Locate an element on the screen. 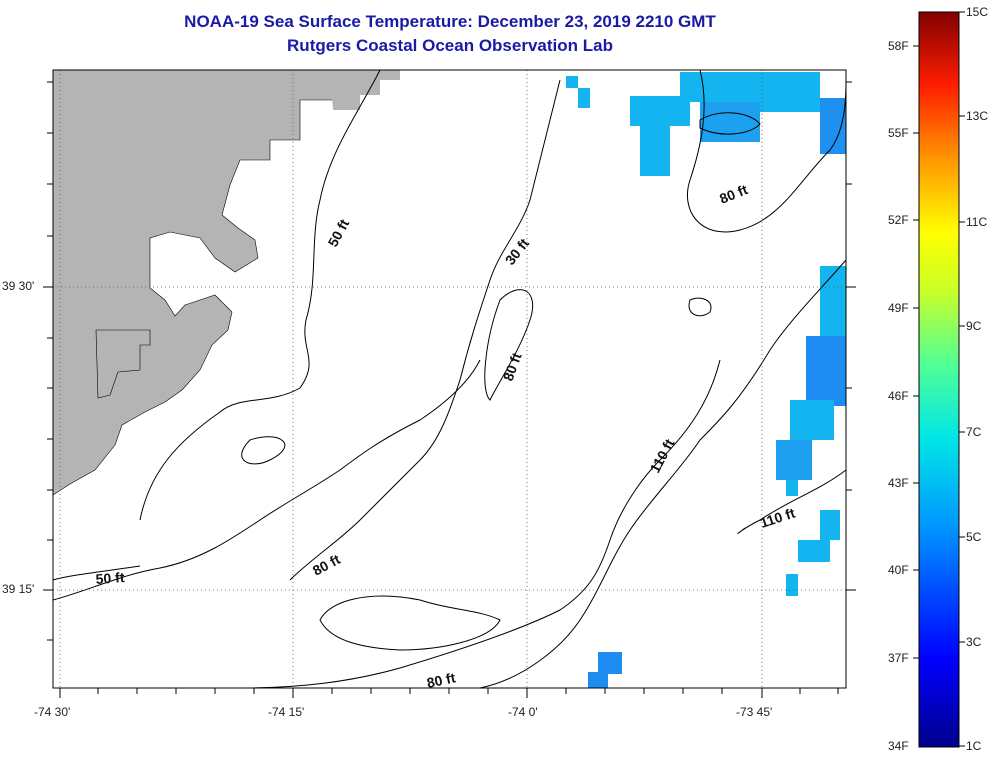 The height and width of the screenshot is (761, 992). cb-f-34: 34F is located at coordinates (898, 746).